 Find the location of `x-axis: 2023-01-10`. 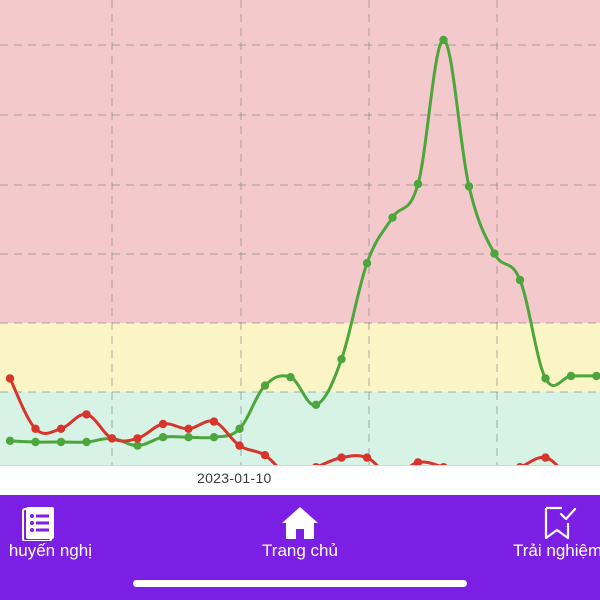

x-axis: 2023-01-10 is located at coordinates (300, 480).